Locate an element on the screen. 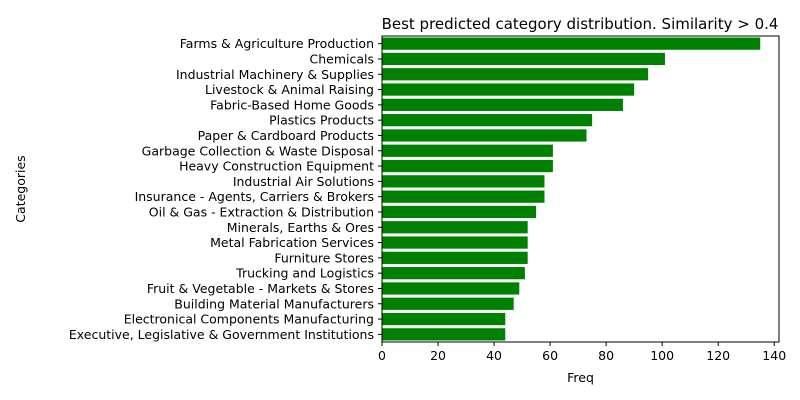 The height and width of the screenshot is (400, 800). y-tick-label: Paper & Cardboard Products is located at coordinates (286, 135).